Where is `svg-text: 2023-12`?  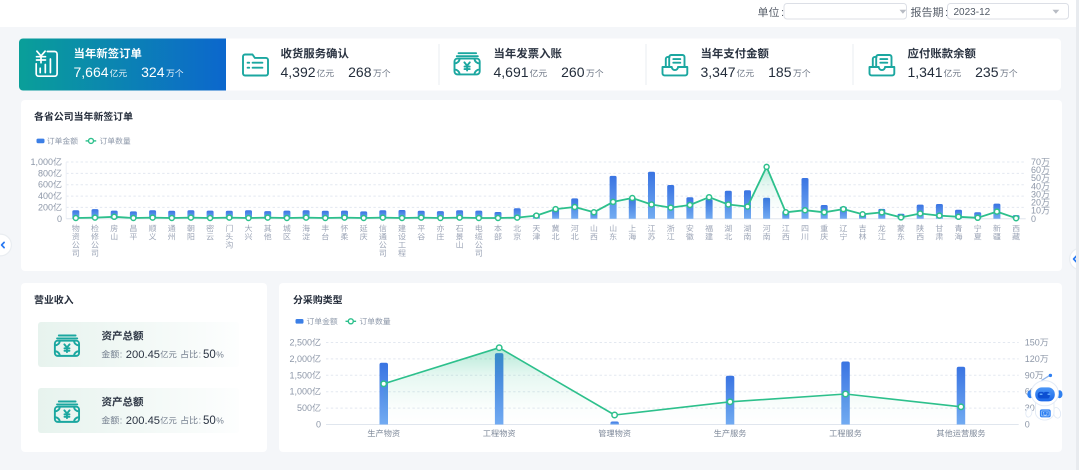
svg-text: 2023-12 is located at coordinates (972, 12).